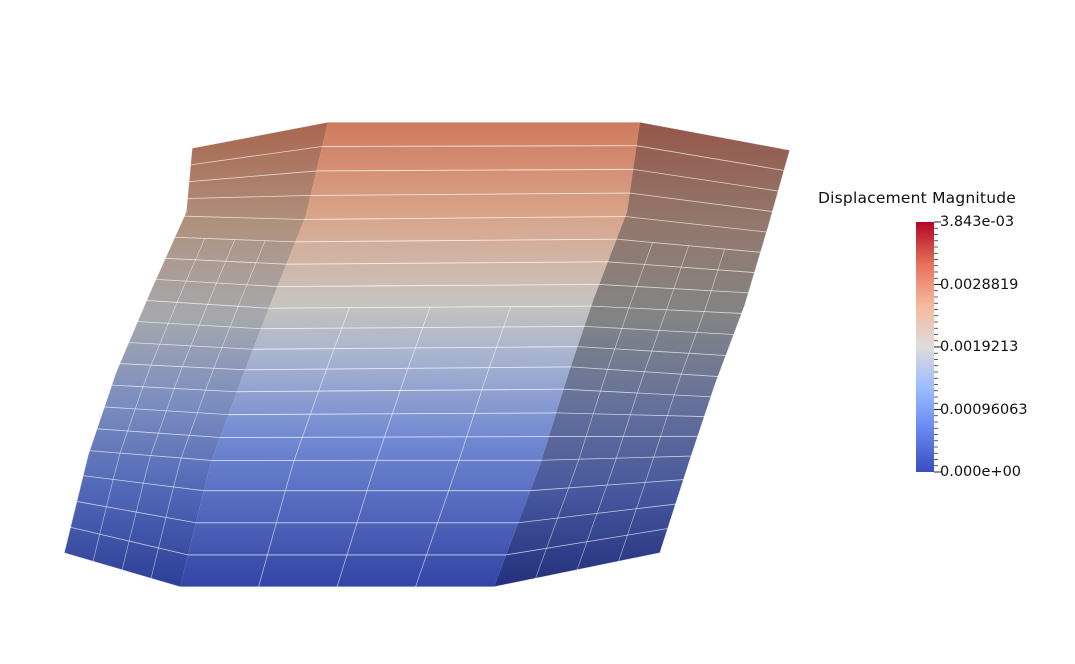 The height and width of the screenshot is (664, 1075). What do you see at coordinates (925, 347) in the screenshot?
I see `colorbar-gradient` at bounding box center [925, 347].